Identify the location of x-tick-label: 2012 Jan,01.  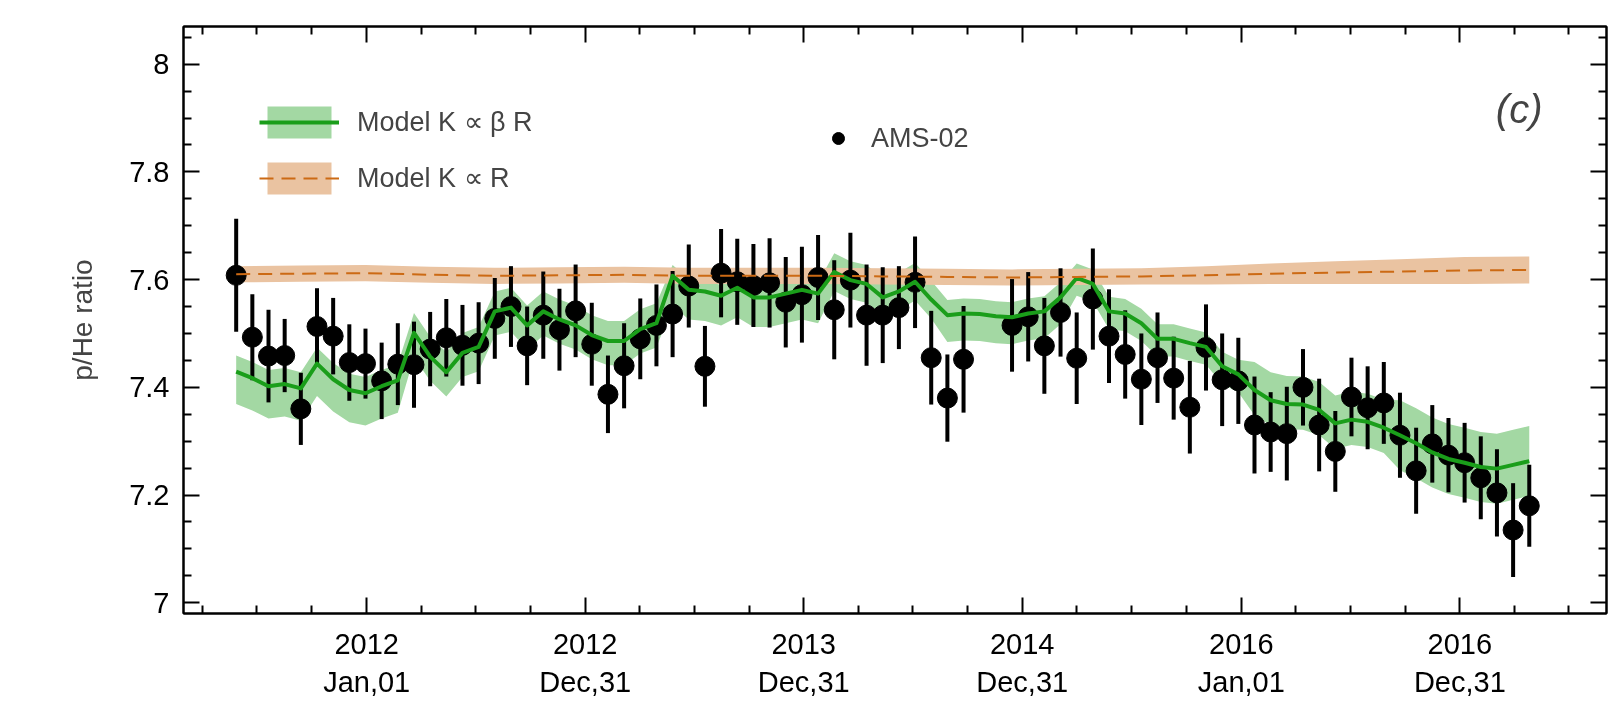
(367, 662).